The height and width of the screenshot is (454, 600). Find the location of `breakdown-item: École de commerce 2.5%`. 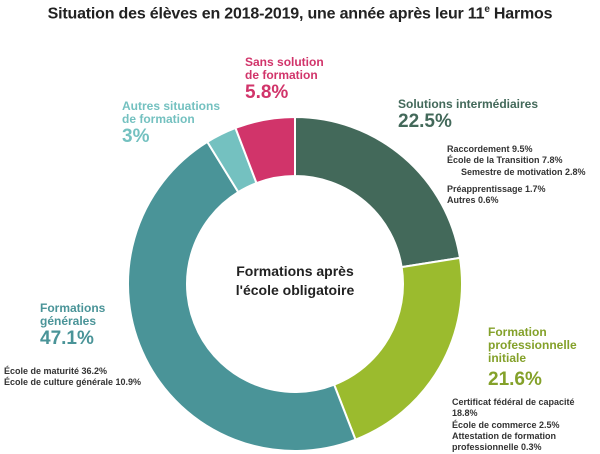

breakdown-item: École de commerce 2.5% is located at coordinates (506, 424).